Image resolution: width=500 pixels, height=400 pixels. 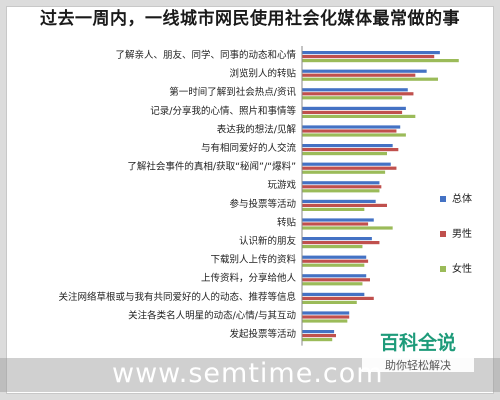 I want to click on site-logo: 百科全说 助你轻松解决, so click(x=418, y=349).